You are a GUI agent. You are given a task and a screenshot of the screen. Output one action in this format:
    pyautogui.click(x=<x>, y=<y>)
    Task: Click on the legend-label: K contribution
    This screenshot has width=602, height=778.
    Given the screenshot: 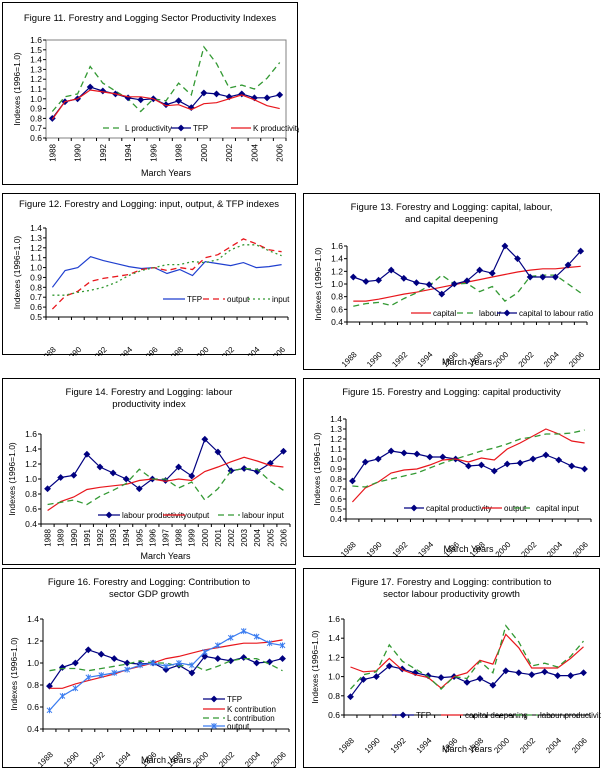 What is the action you would take?
    pyautogui.click(x=251, y=709)
    